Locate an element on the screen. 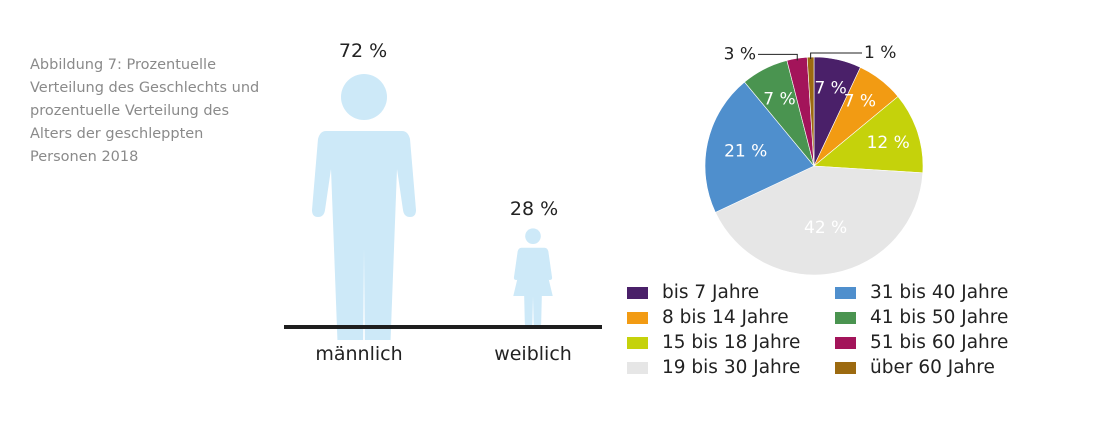  legend-item: bis 7 Jahre is located at coordinates (731, 292).